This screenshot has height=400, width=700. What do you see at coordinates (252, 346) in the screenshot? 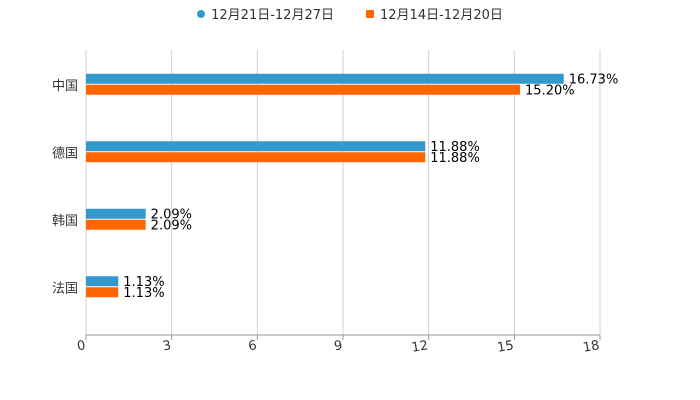
I see `x-tick-label: 6` at bounding box center [252, 346].